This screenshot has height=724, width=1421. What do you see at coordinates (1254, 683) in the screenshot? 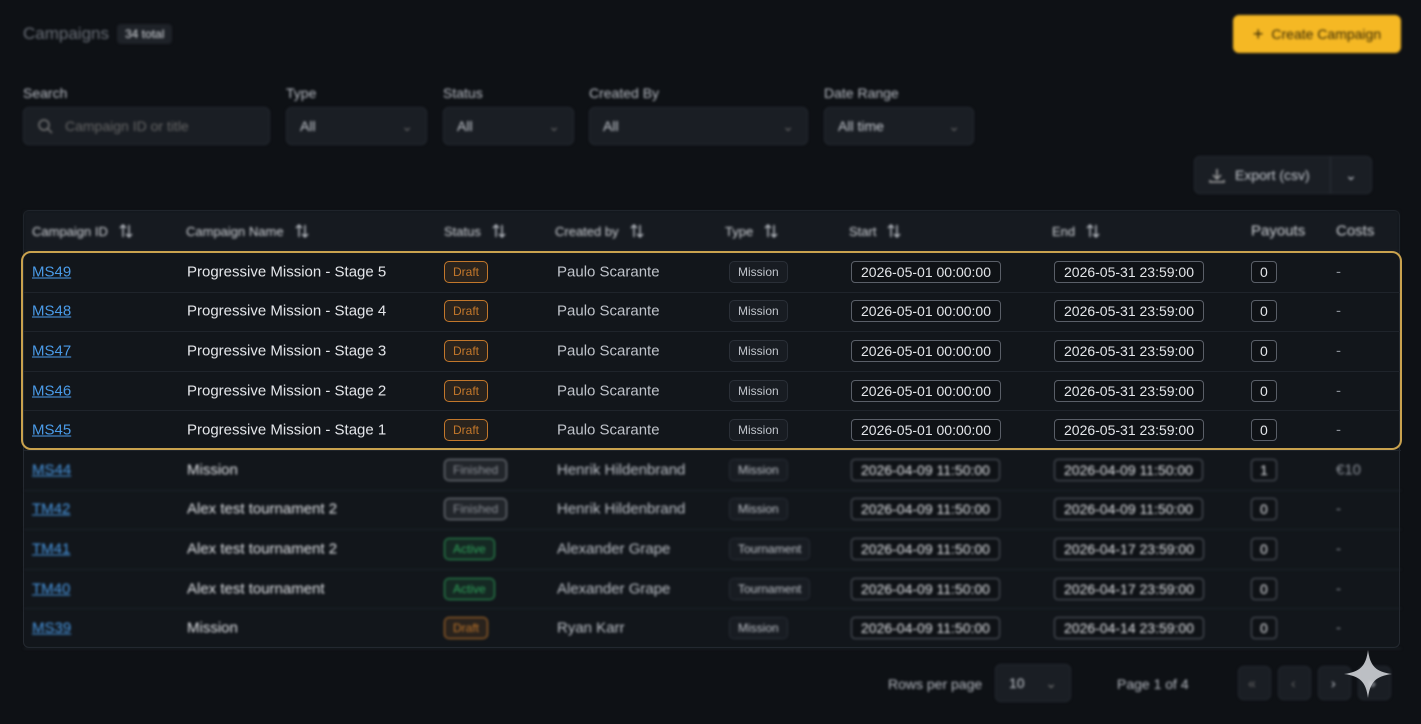
I see `first-page-button: «` at bounding box center [1254, 683].